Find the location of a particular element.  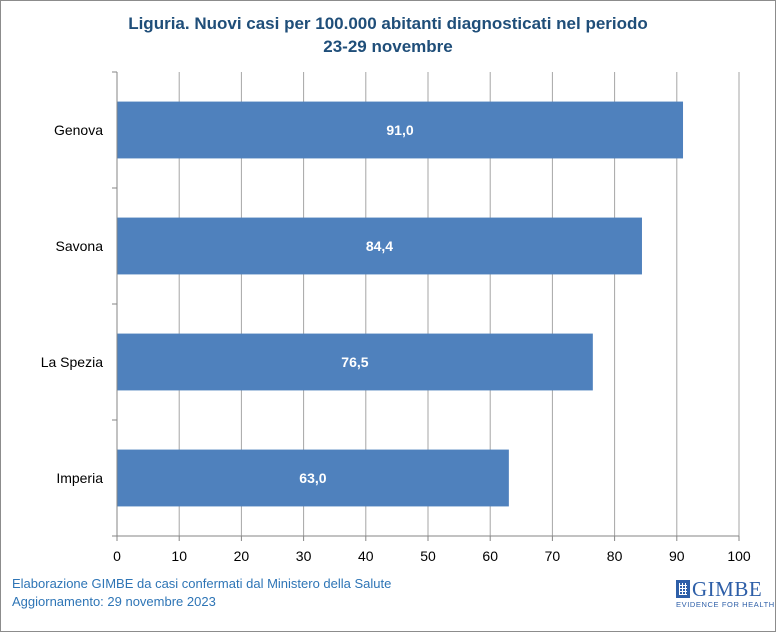

data-label: 91,0 is located at coordinates (399, 130).